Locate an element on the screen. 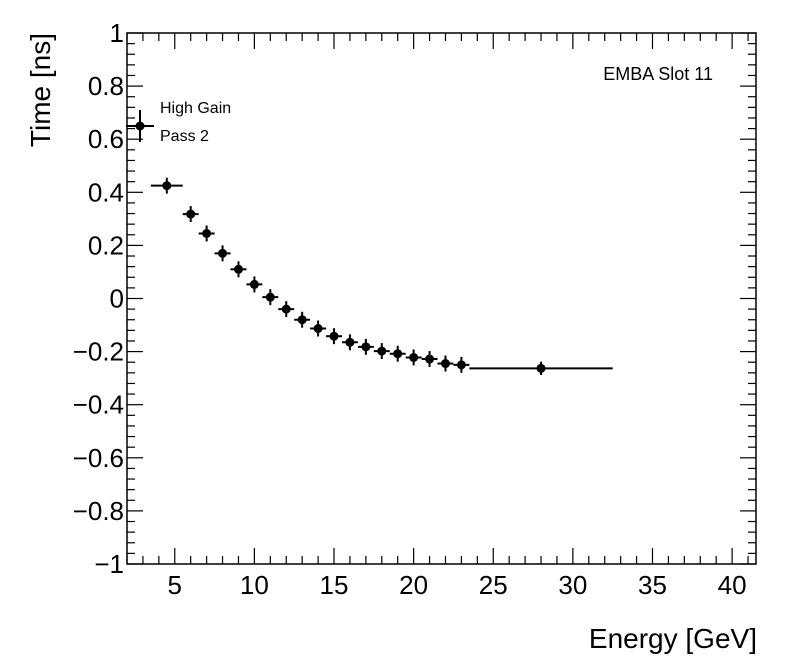 The height and width of the screenshot is (672, 796). x-tick-label: 20 is located at coordinates (413, 585).